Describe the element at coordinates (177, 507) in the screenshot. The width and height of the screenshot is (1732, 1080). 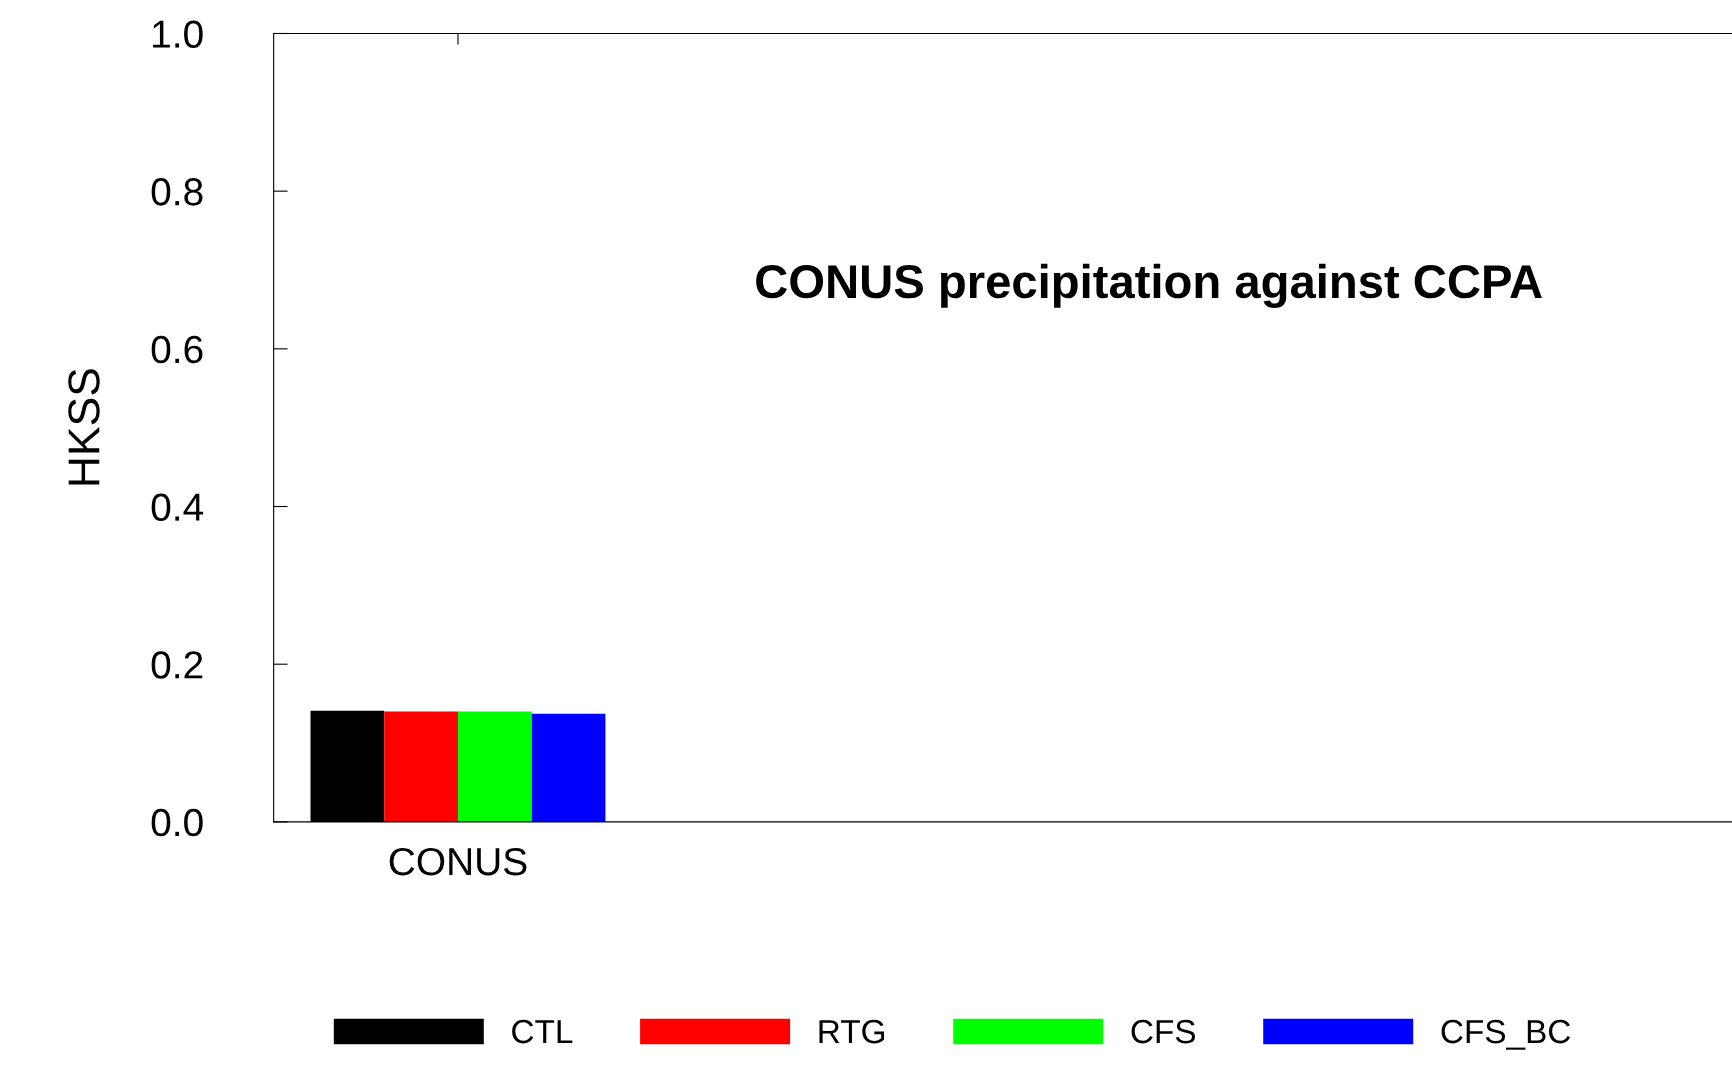
I see `y-tick-label: 0.4` at that location.